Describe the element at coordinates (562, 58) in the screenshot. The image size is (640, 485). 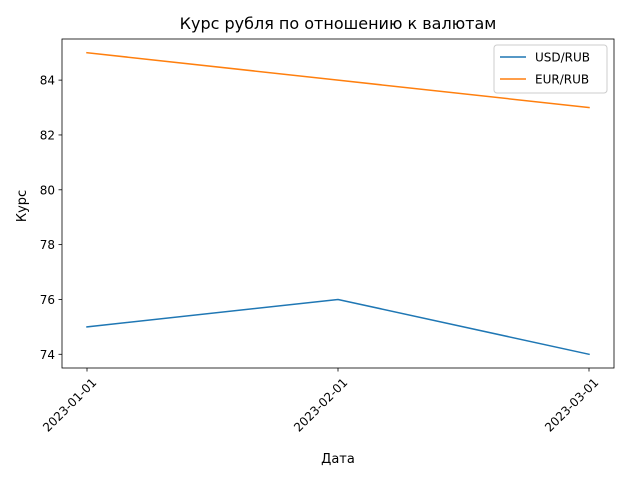
I see `legend-label-usd-rub: USD/RUB` at that location.